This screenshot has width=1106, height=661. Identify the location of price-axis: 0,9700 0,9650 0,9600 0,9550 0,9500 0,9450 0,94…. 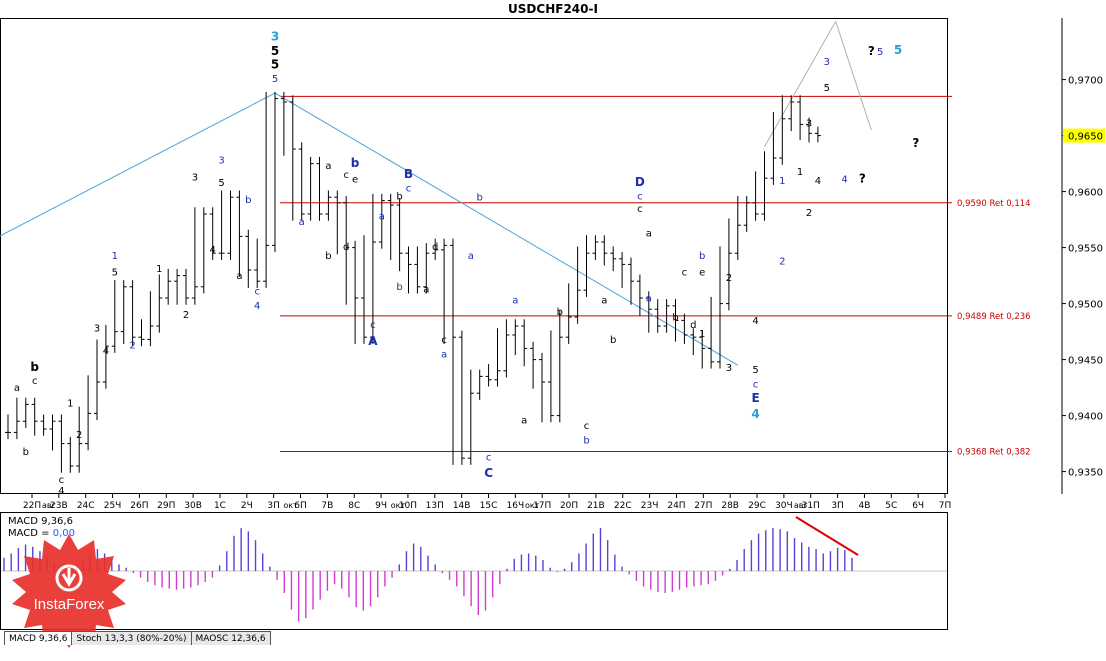
(1083, 277).